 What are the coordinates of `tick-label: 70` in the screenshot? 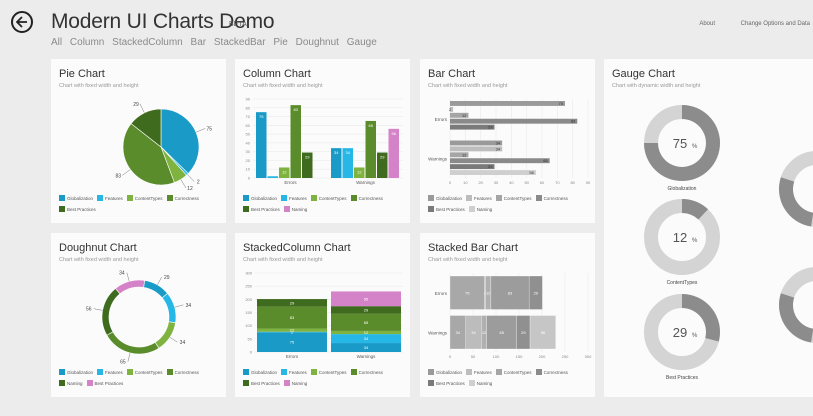 It's located at (248, 116).